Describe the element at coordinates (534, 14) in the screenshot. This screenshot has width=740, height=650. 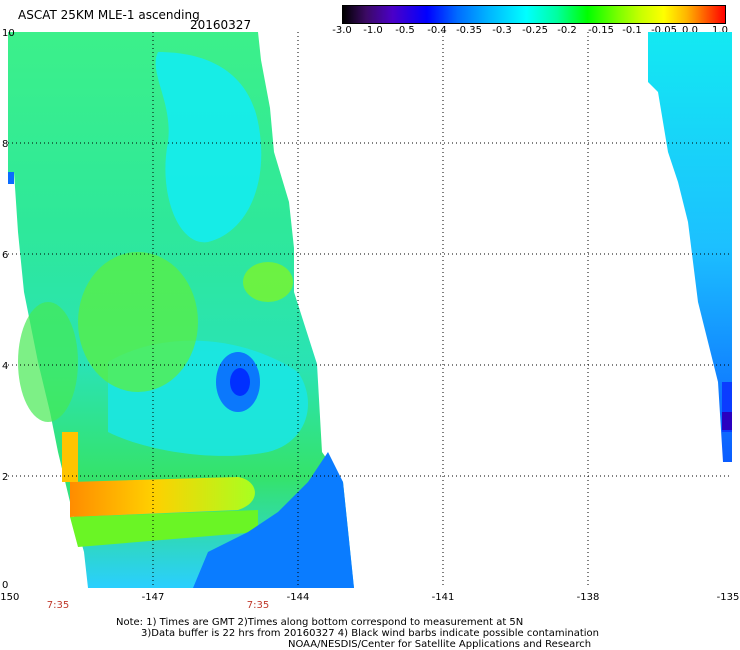
I see `colorbar` at that location.